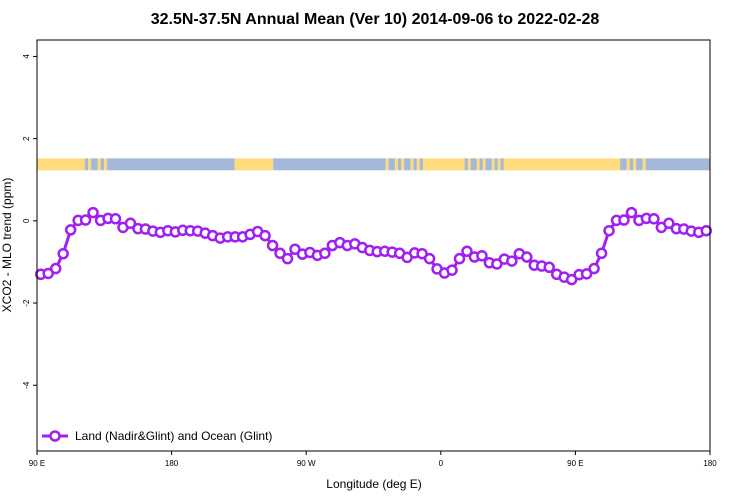 The width and height of the screenshot is (750, 500). I want to click on x-tick-label: 0, so click(441, 463).